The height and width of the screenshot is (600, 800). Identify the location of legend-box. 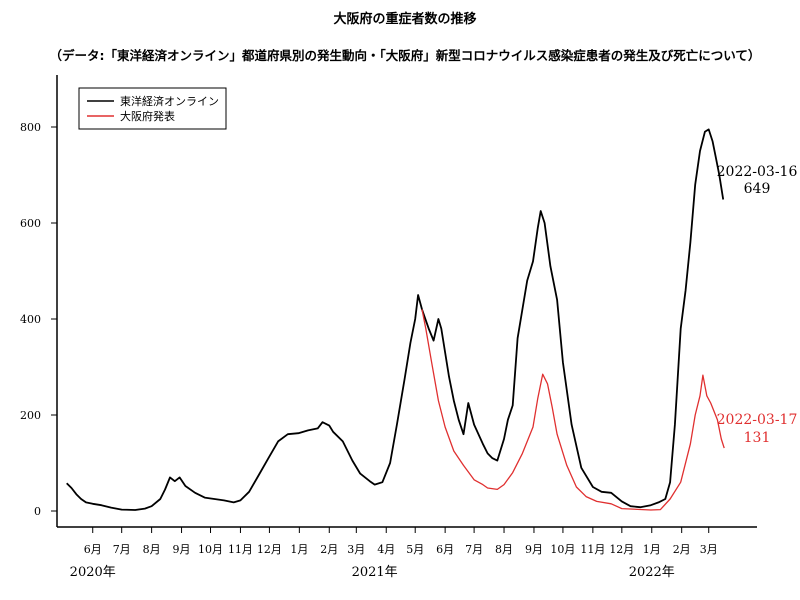
(152, 108).